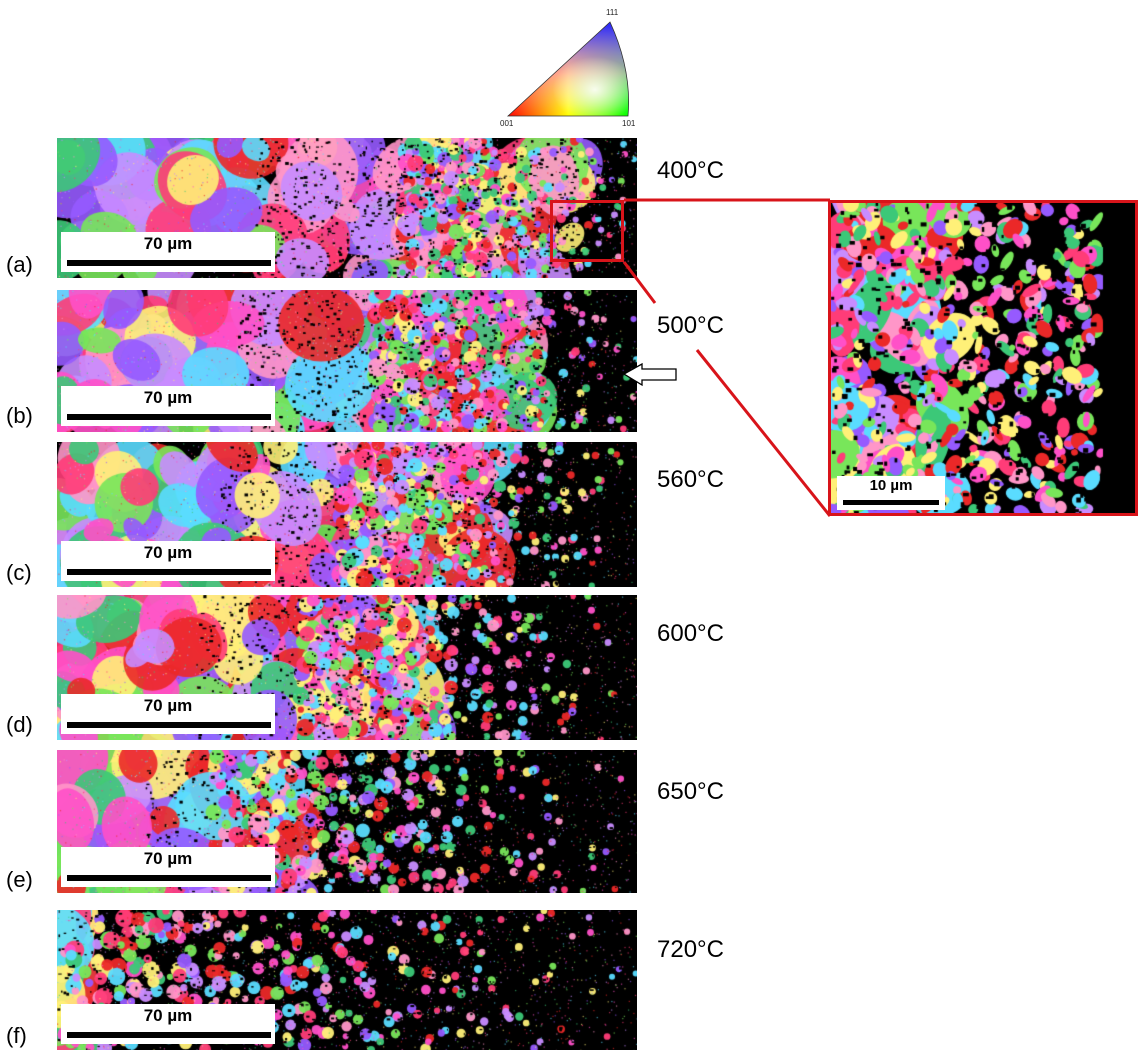  Describe the element at coordinates (19, 264) in the screenshot. I see `panel-letter: (a)` at that location.